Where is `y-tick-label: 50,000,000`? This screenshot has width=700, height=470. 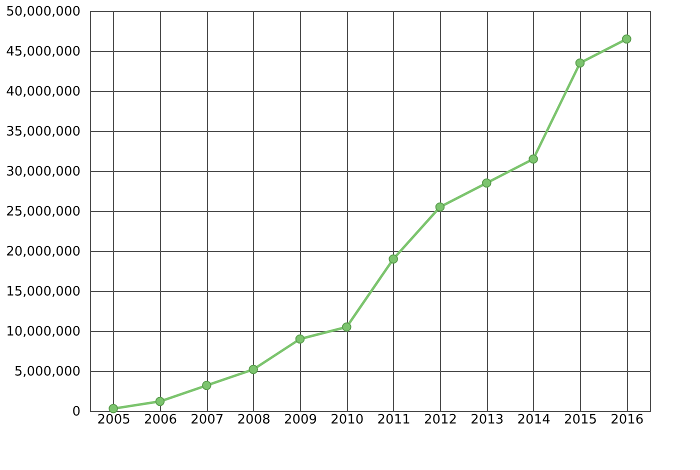
y-tick-label: 50,000,000 is located at coordinates (43, 12).